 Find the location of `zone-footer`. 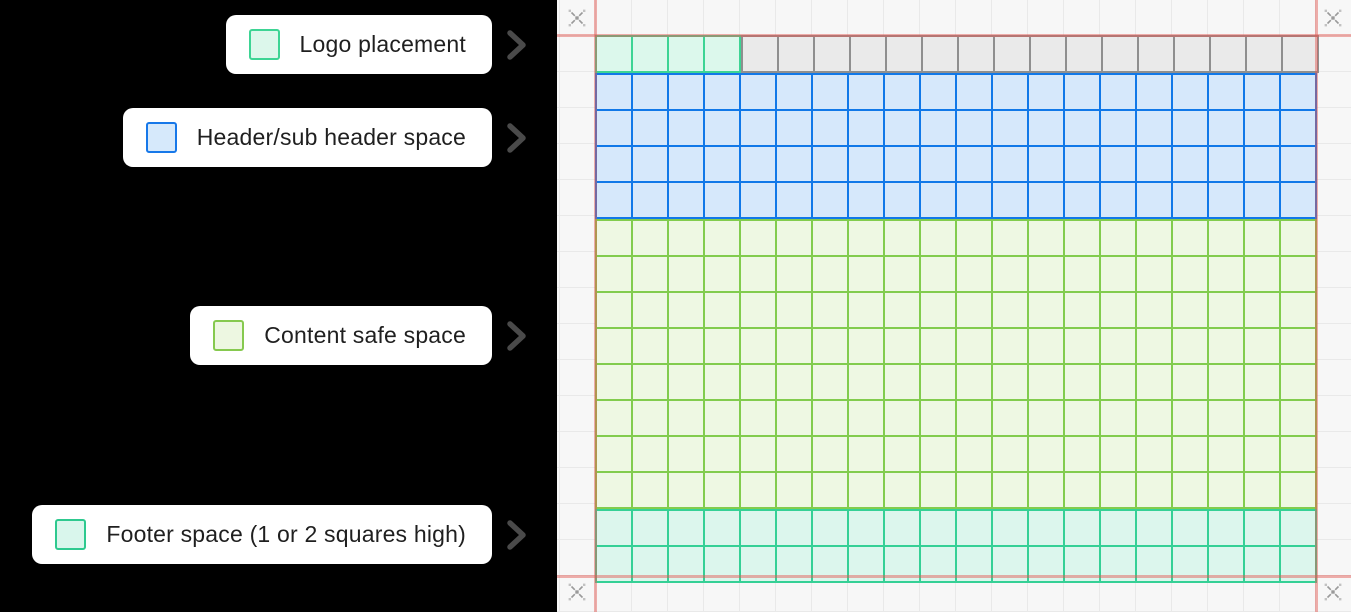

zone-footer is located at coordinates (956, 546).